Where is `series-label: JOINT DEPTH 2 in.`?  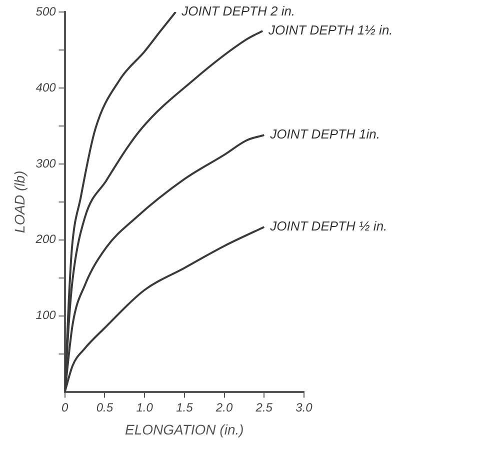
series-label: JOINT DEPTH 2 in. is located at coordinates (238, 11).